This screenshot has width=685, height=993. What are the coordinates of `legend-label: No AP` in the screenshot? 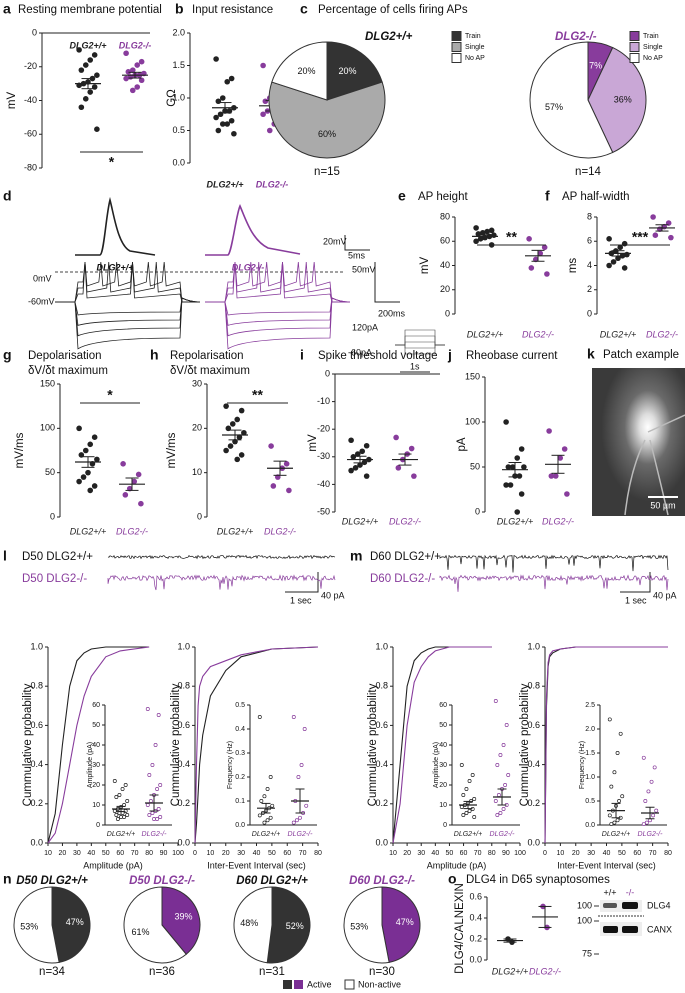 It's located at (653, 58).